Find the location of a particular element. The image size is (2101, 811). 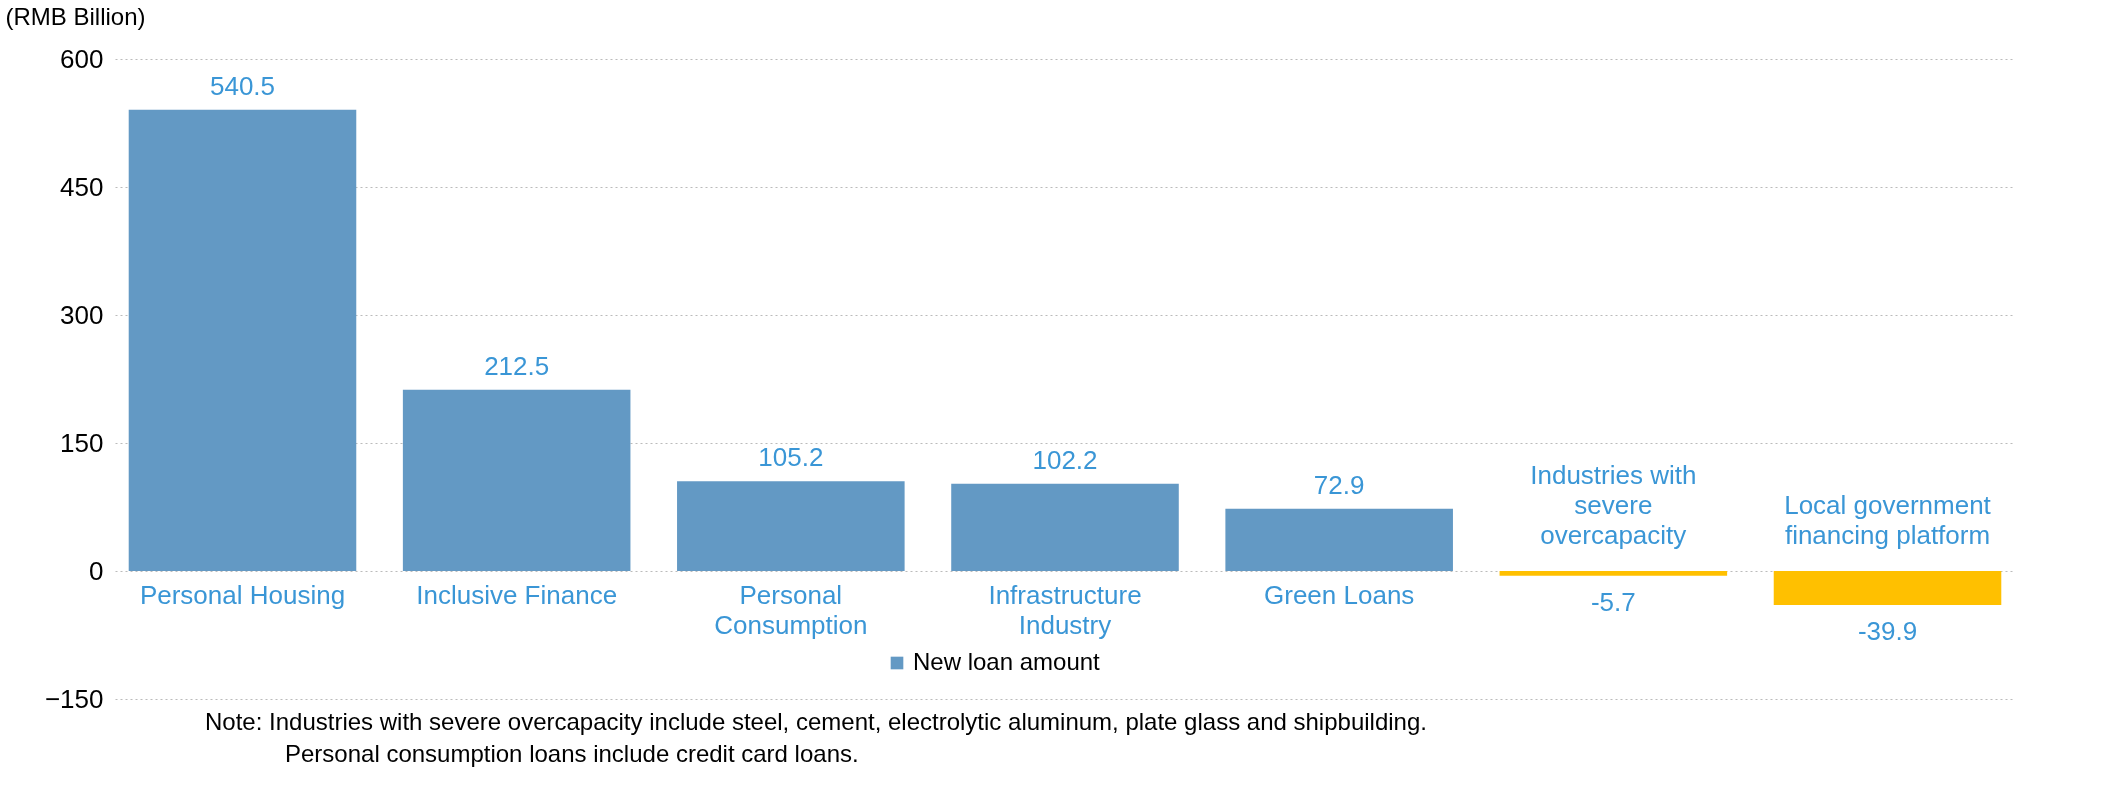

text: Note: Industries with severe overcapacity include steel, cement, electrolytic aluminum, plate glass and shipbuilding. is located at coordinates (816, 721).